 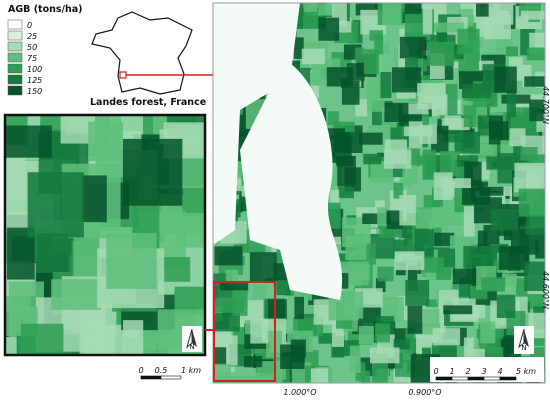 I want to click on legend-label: 100, so click(x=34, y=69).